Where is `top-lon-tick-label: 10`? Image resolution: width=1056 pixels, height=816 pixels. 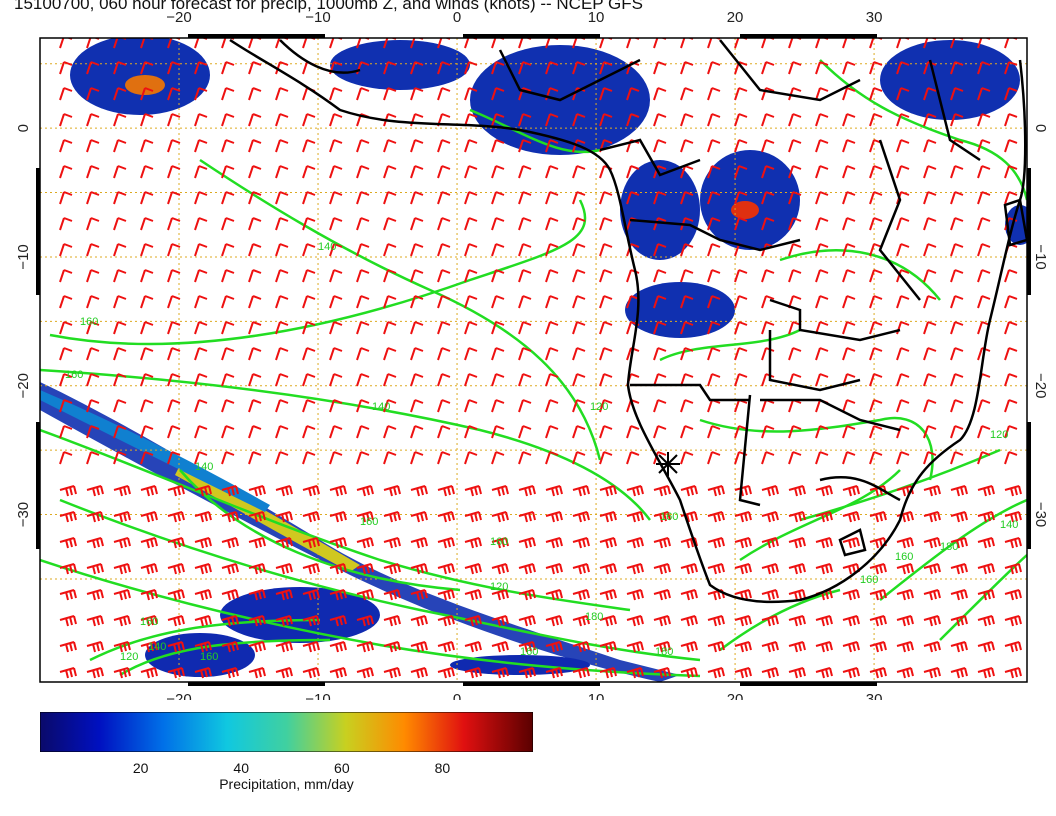
top-lon-tick-label: 10 is located at coordinates (596, 17).